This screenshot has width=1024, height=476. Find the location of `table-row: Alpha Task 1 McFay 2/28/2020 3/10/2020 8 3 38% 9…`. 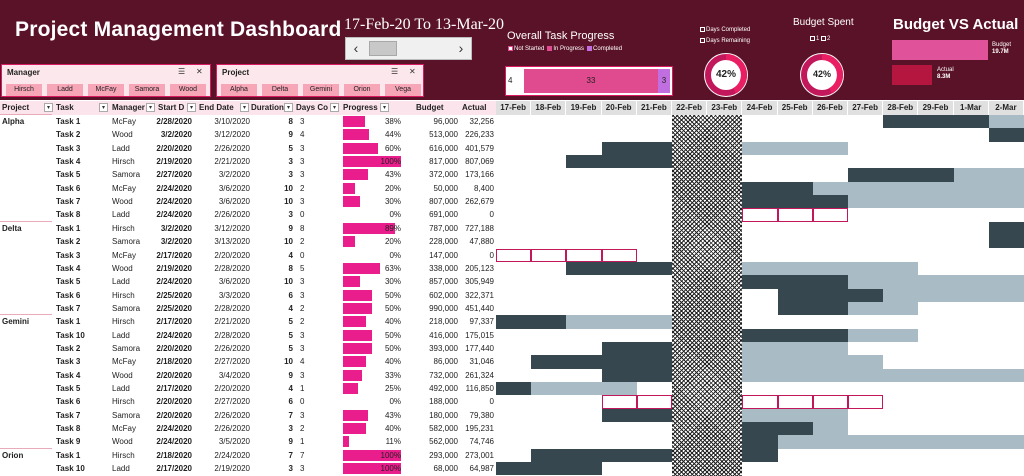

table-row: Alpha Task 1 McFay 2/28/2020 3/10/2020 8 3 38% 9… is located at coordinates (512, 121).